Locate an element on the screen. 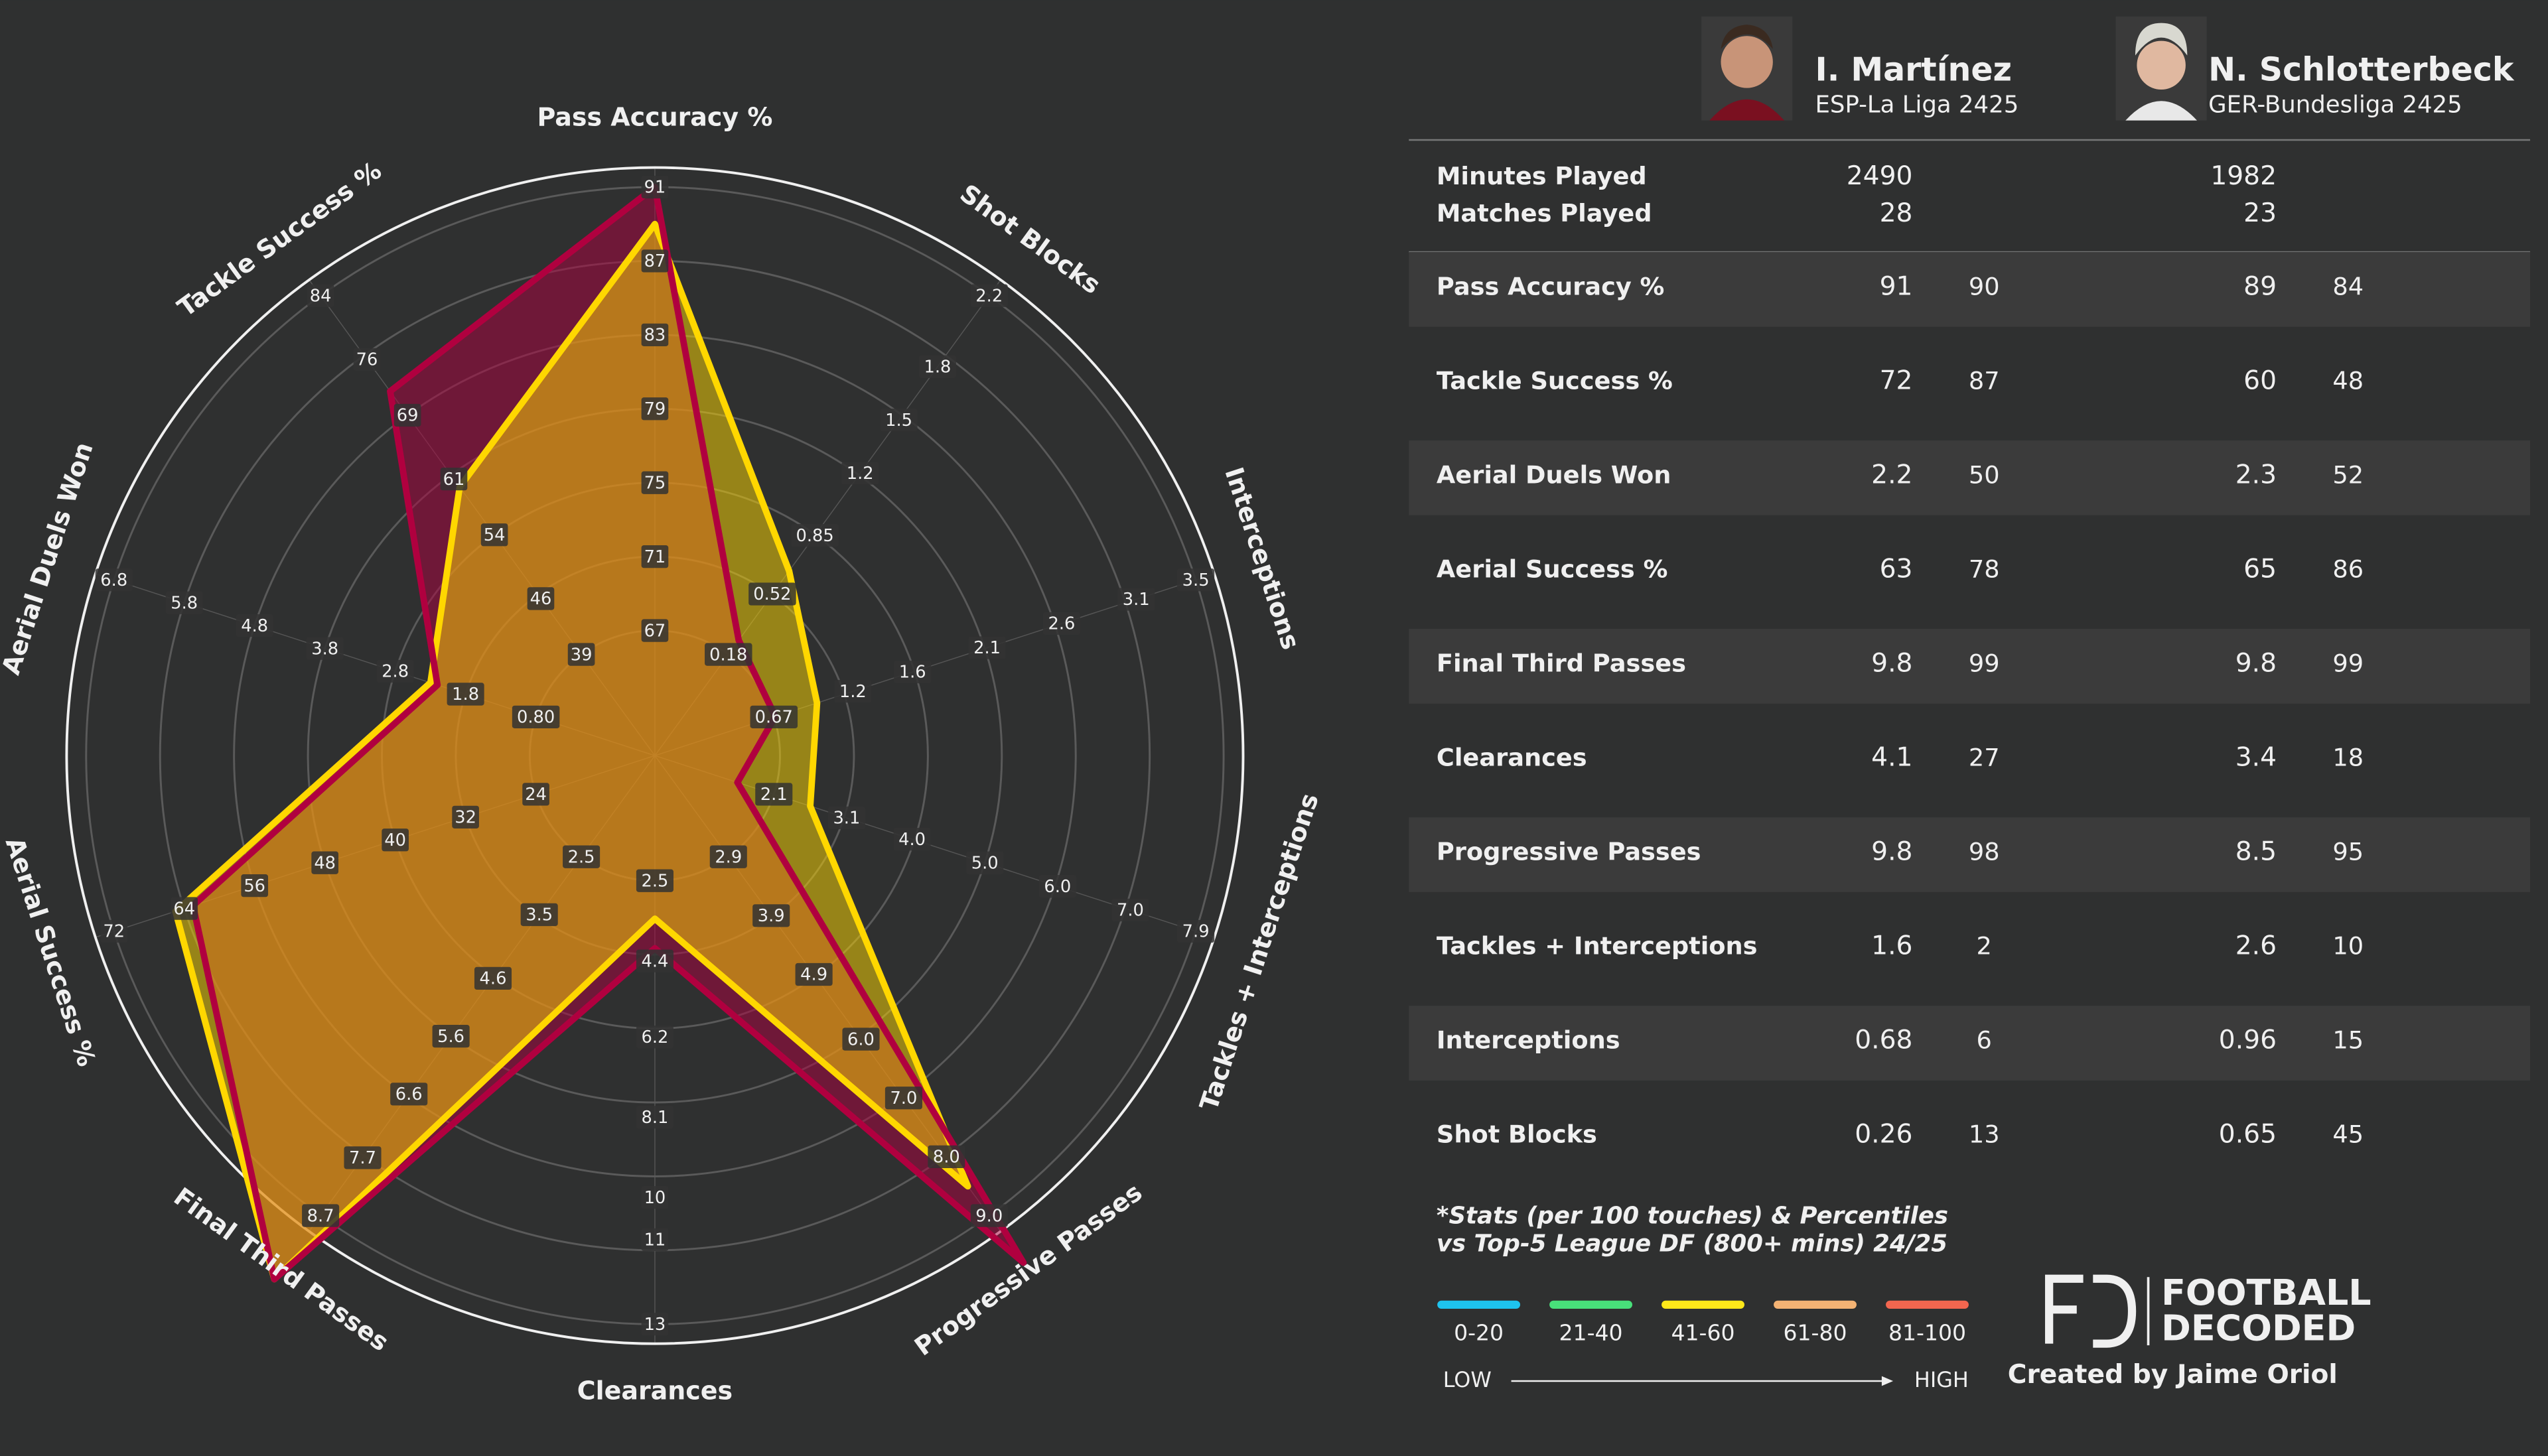  tick-label: 71 is located at coordinates (655, 557).